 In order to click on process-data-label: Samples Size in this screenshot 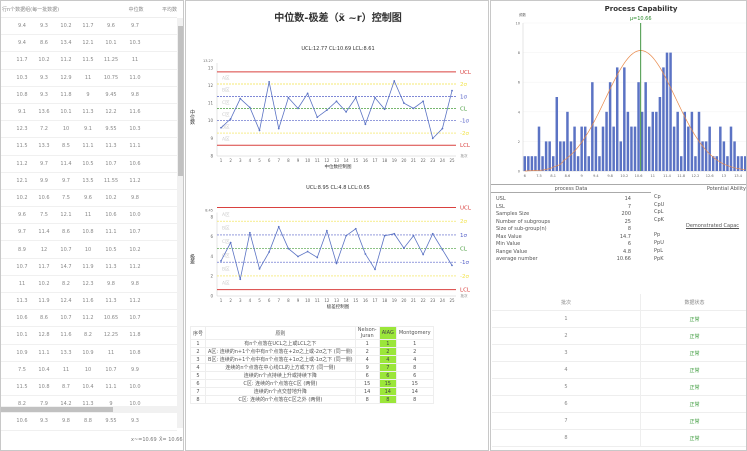, I will do `click(513, 214)`.